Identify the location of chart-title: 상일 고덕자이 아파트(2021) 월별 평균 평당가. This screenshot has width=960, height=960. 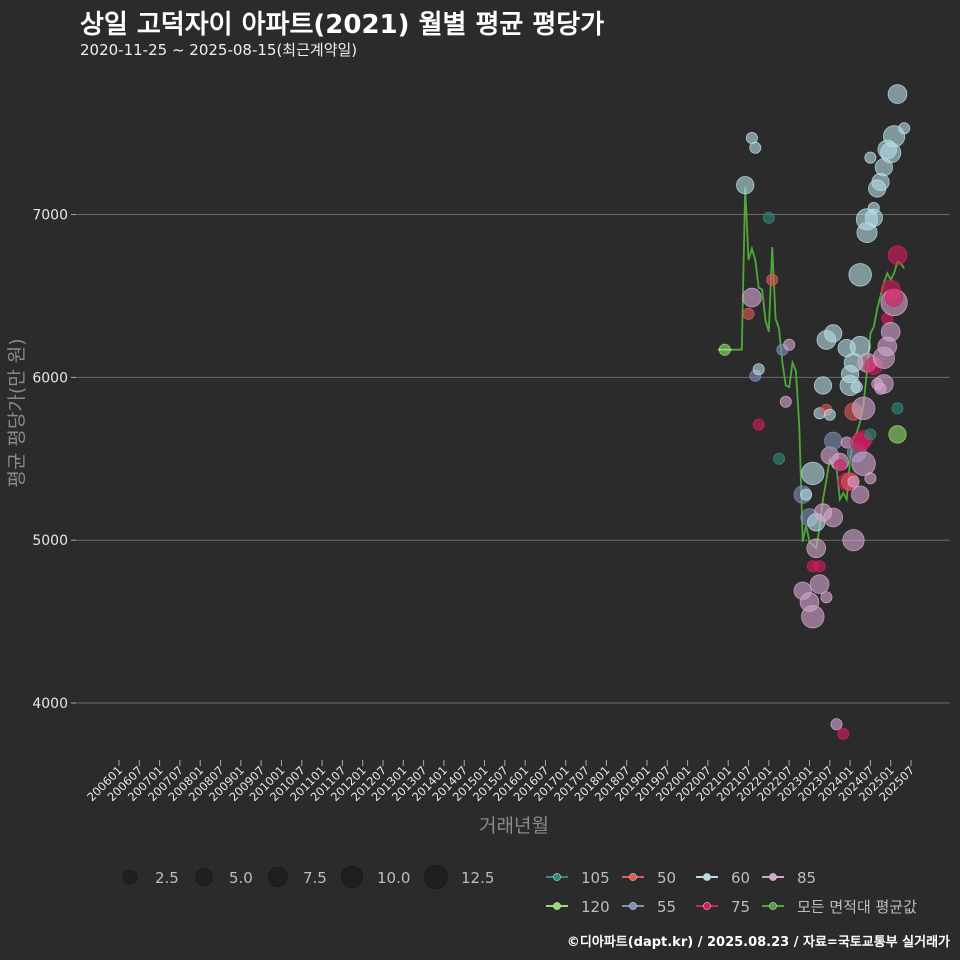
(342, 25).